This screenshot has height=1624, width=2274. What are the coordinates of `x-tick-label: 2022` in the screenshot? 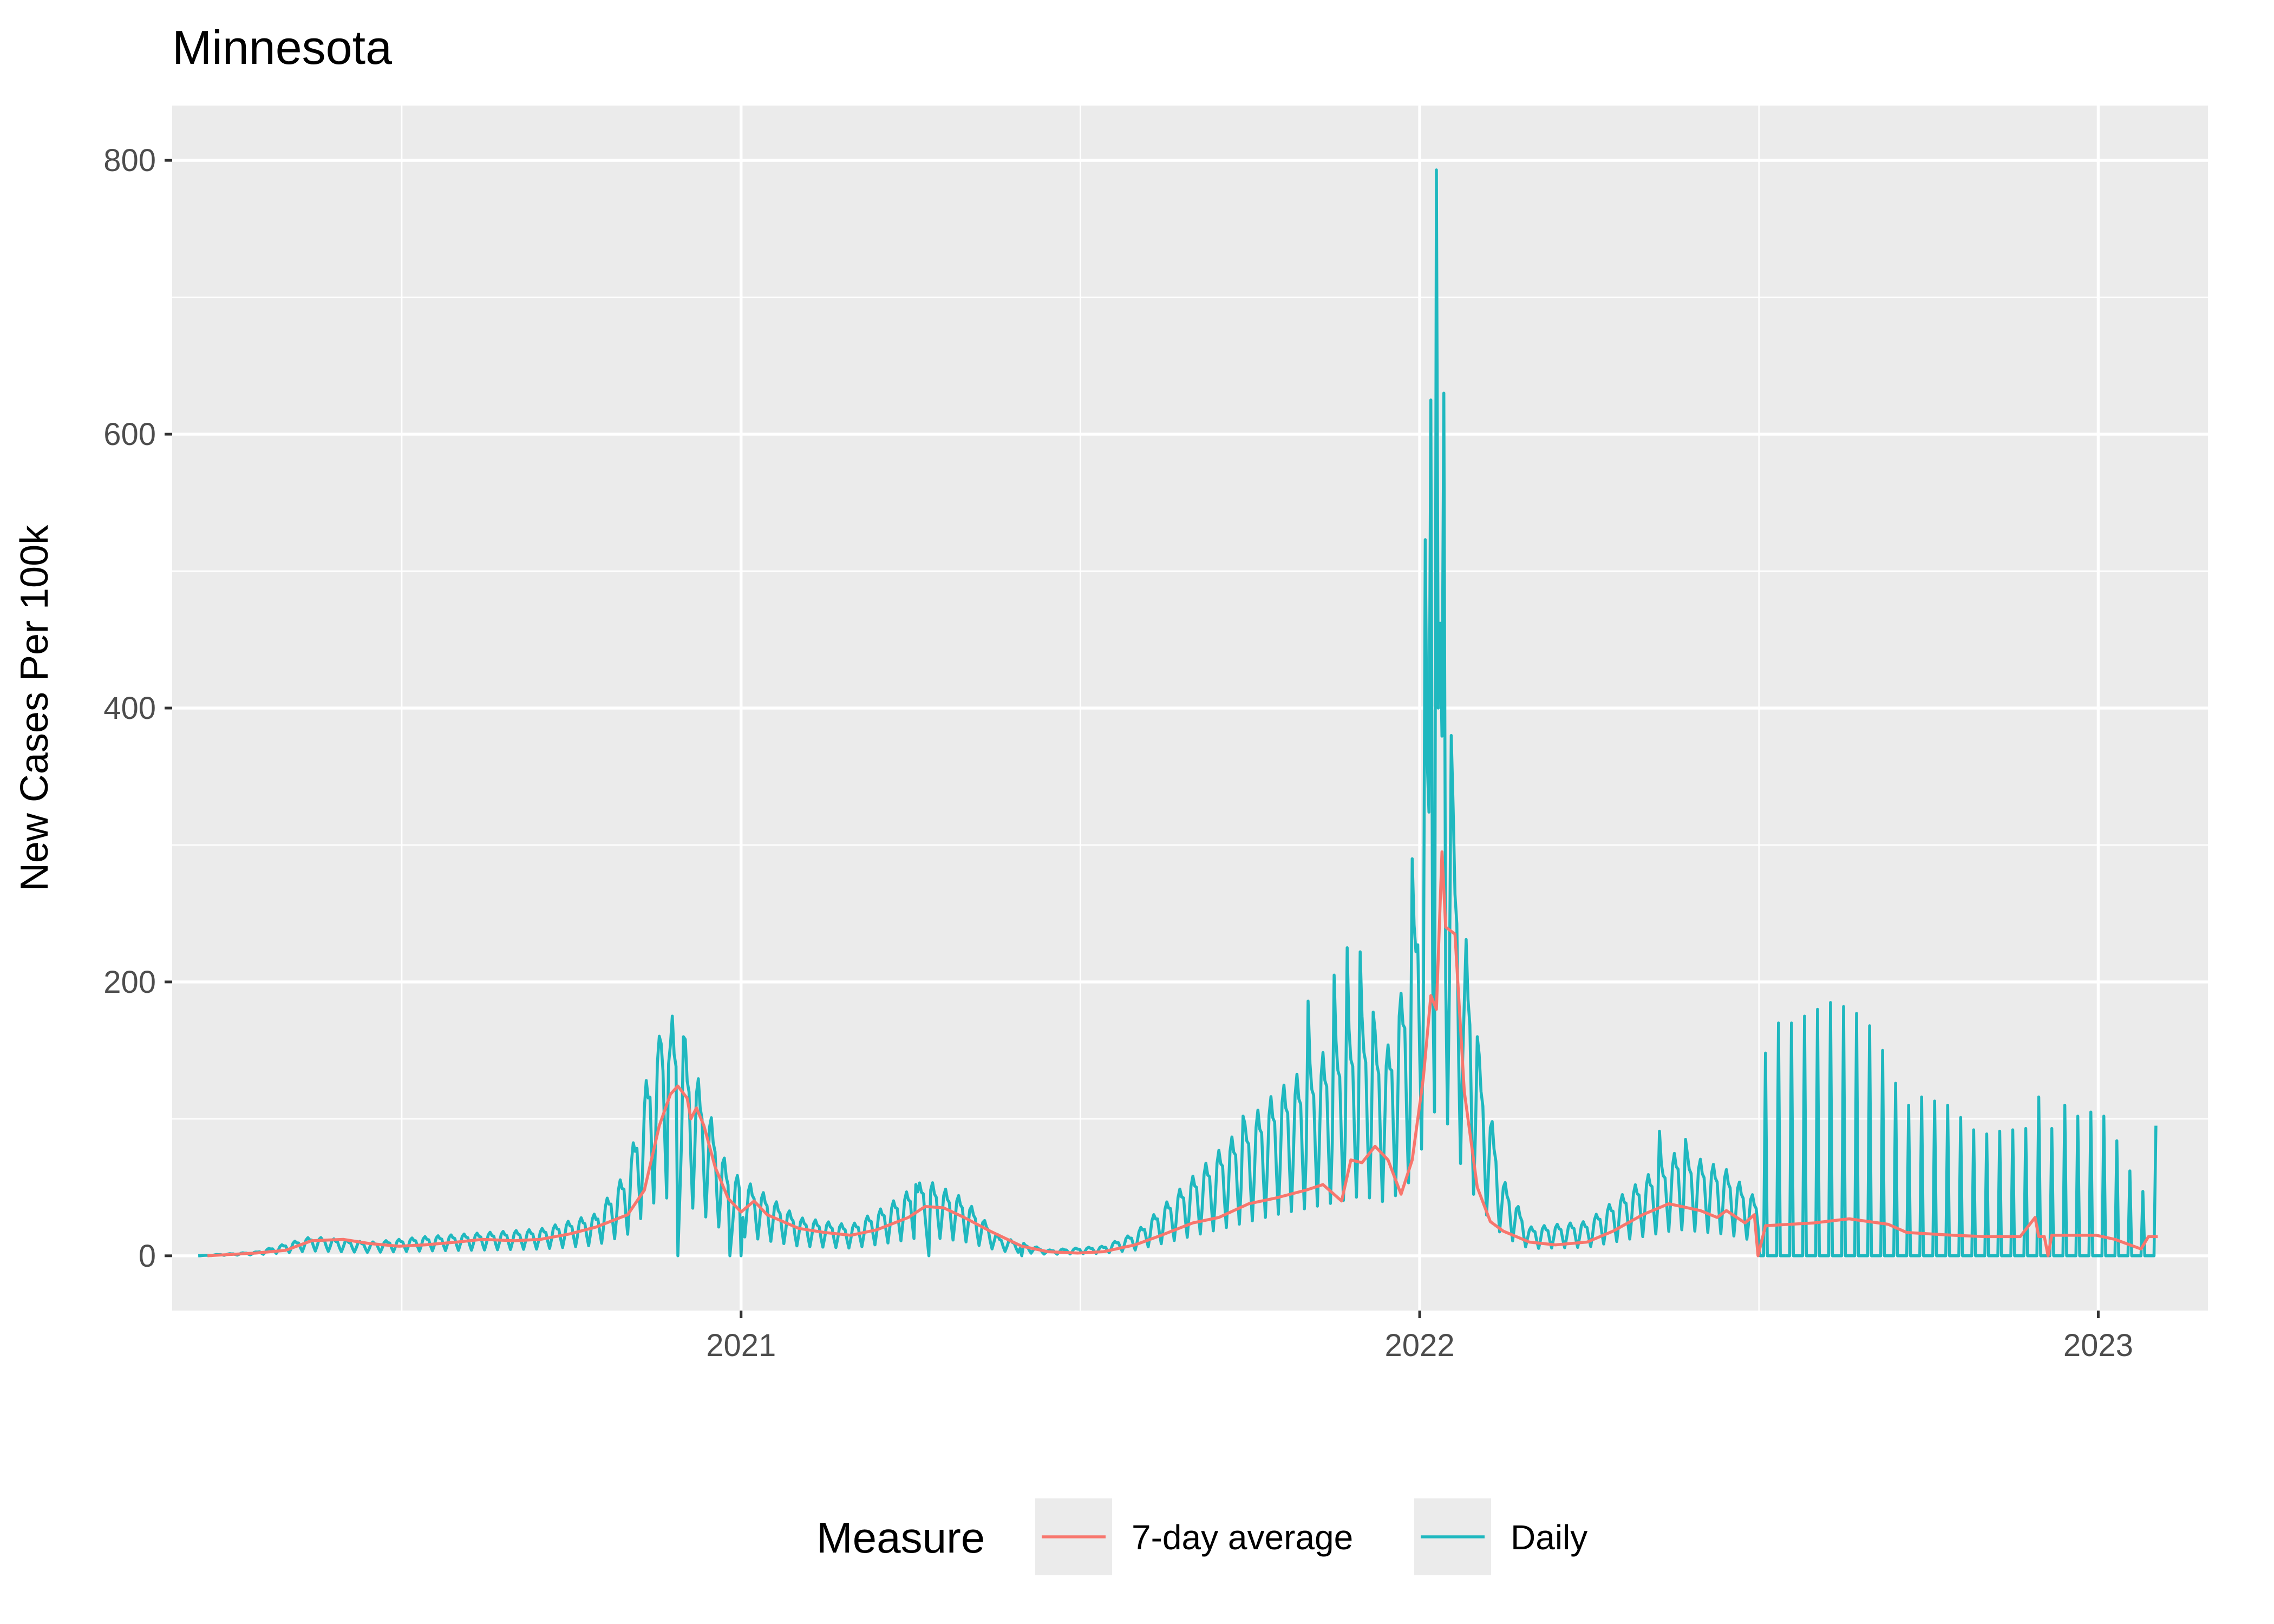 It's located at (1420, 1345).